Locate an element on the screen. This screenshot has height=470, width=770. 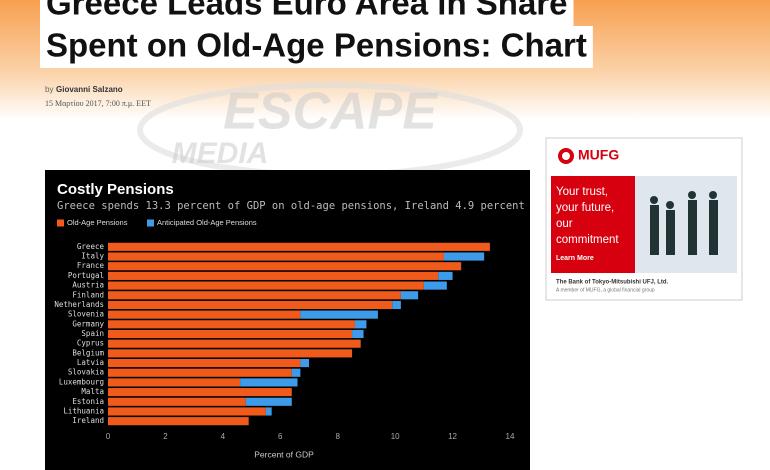
x-axis-label: Percent of GDP is located at coordinates (284, 454).